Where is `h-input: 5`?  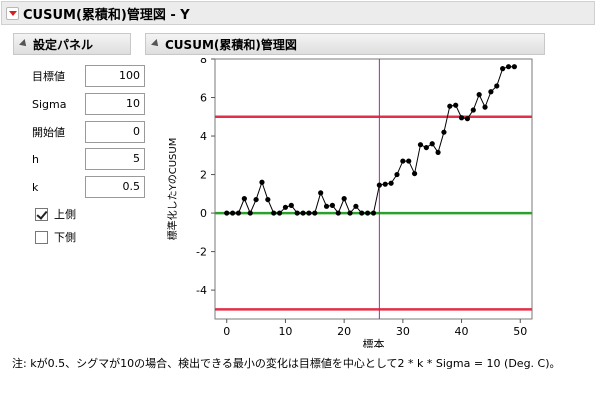 h-input: 5 is located at coordinates (115, 159).